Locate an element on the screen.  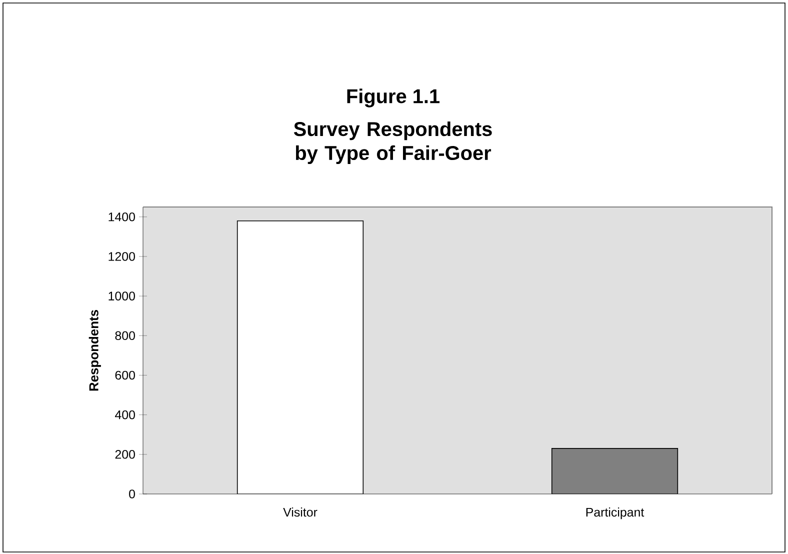
y-axis-title: Respondents is located at coordinates (94, 350).